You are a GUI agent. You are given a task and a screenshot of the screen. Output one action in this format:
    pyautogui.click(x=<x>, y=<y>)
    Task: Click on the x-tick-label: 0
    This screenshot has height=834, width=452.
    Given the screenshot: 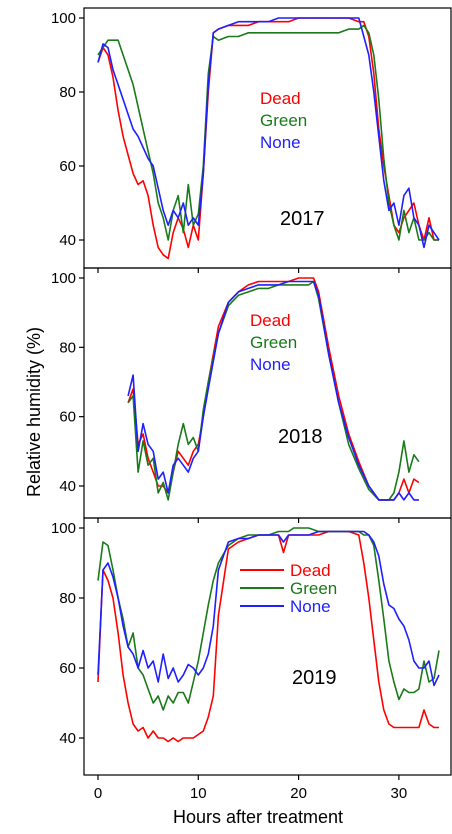 What is the action you would take?
    pyautogui.click(x=98, y=793)
    